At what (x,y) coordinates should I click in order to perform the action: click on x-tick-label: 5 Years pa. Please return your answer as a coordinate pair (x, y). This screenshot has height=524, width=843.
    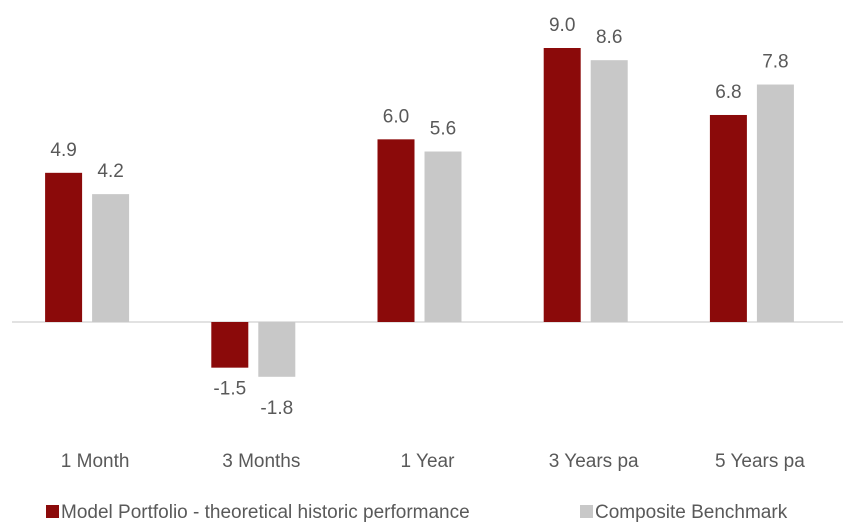
    Looking at the image, I should click on (760, 461).